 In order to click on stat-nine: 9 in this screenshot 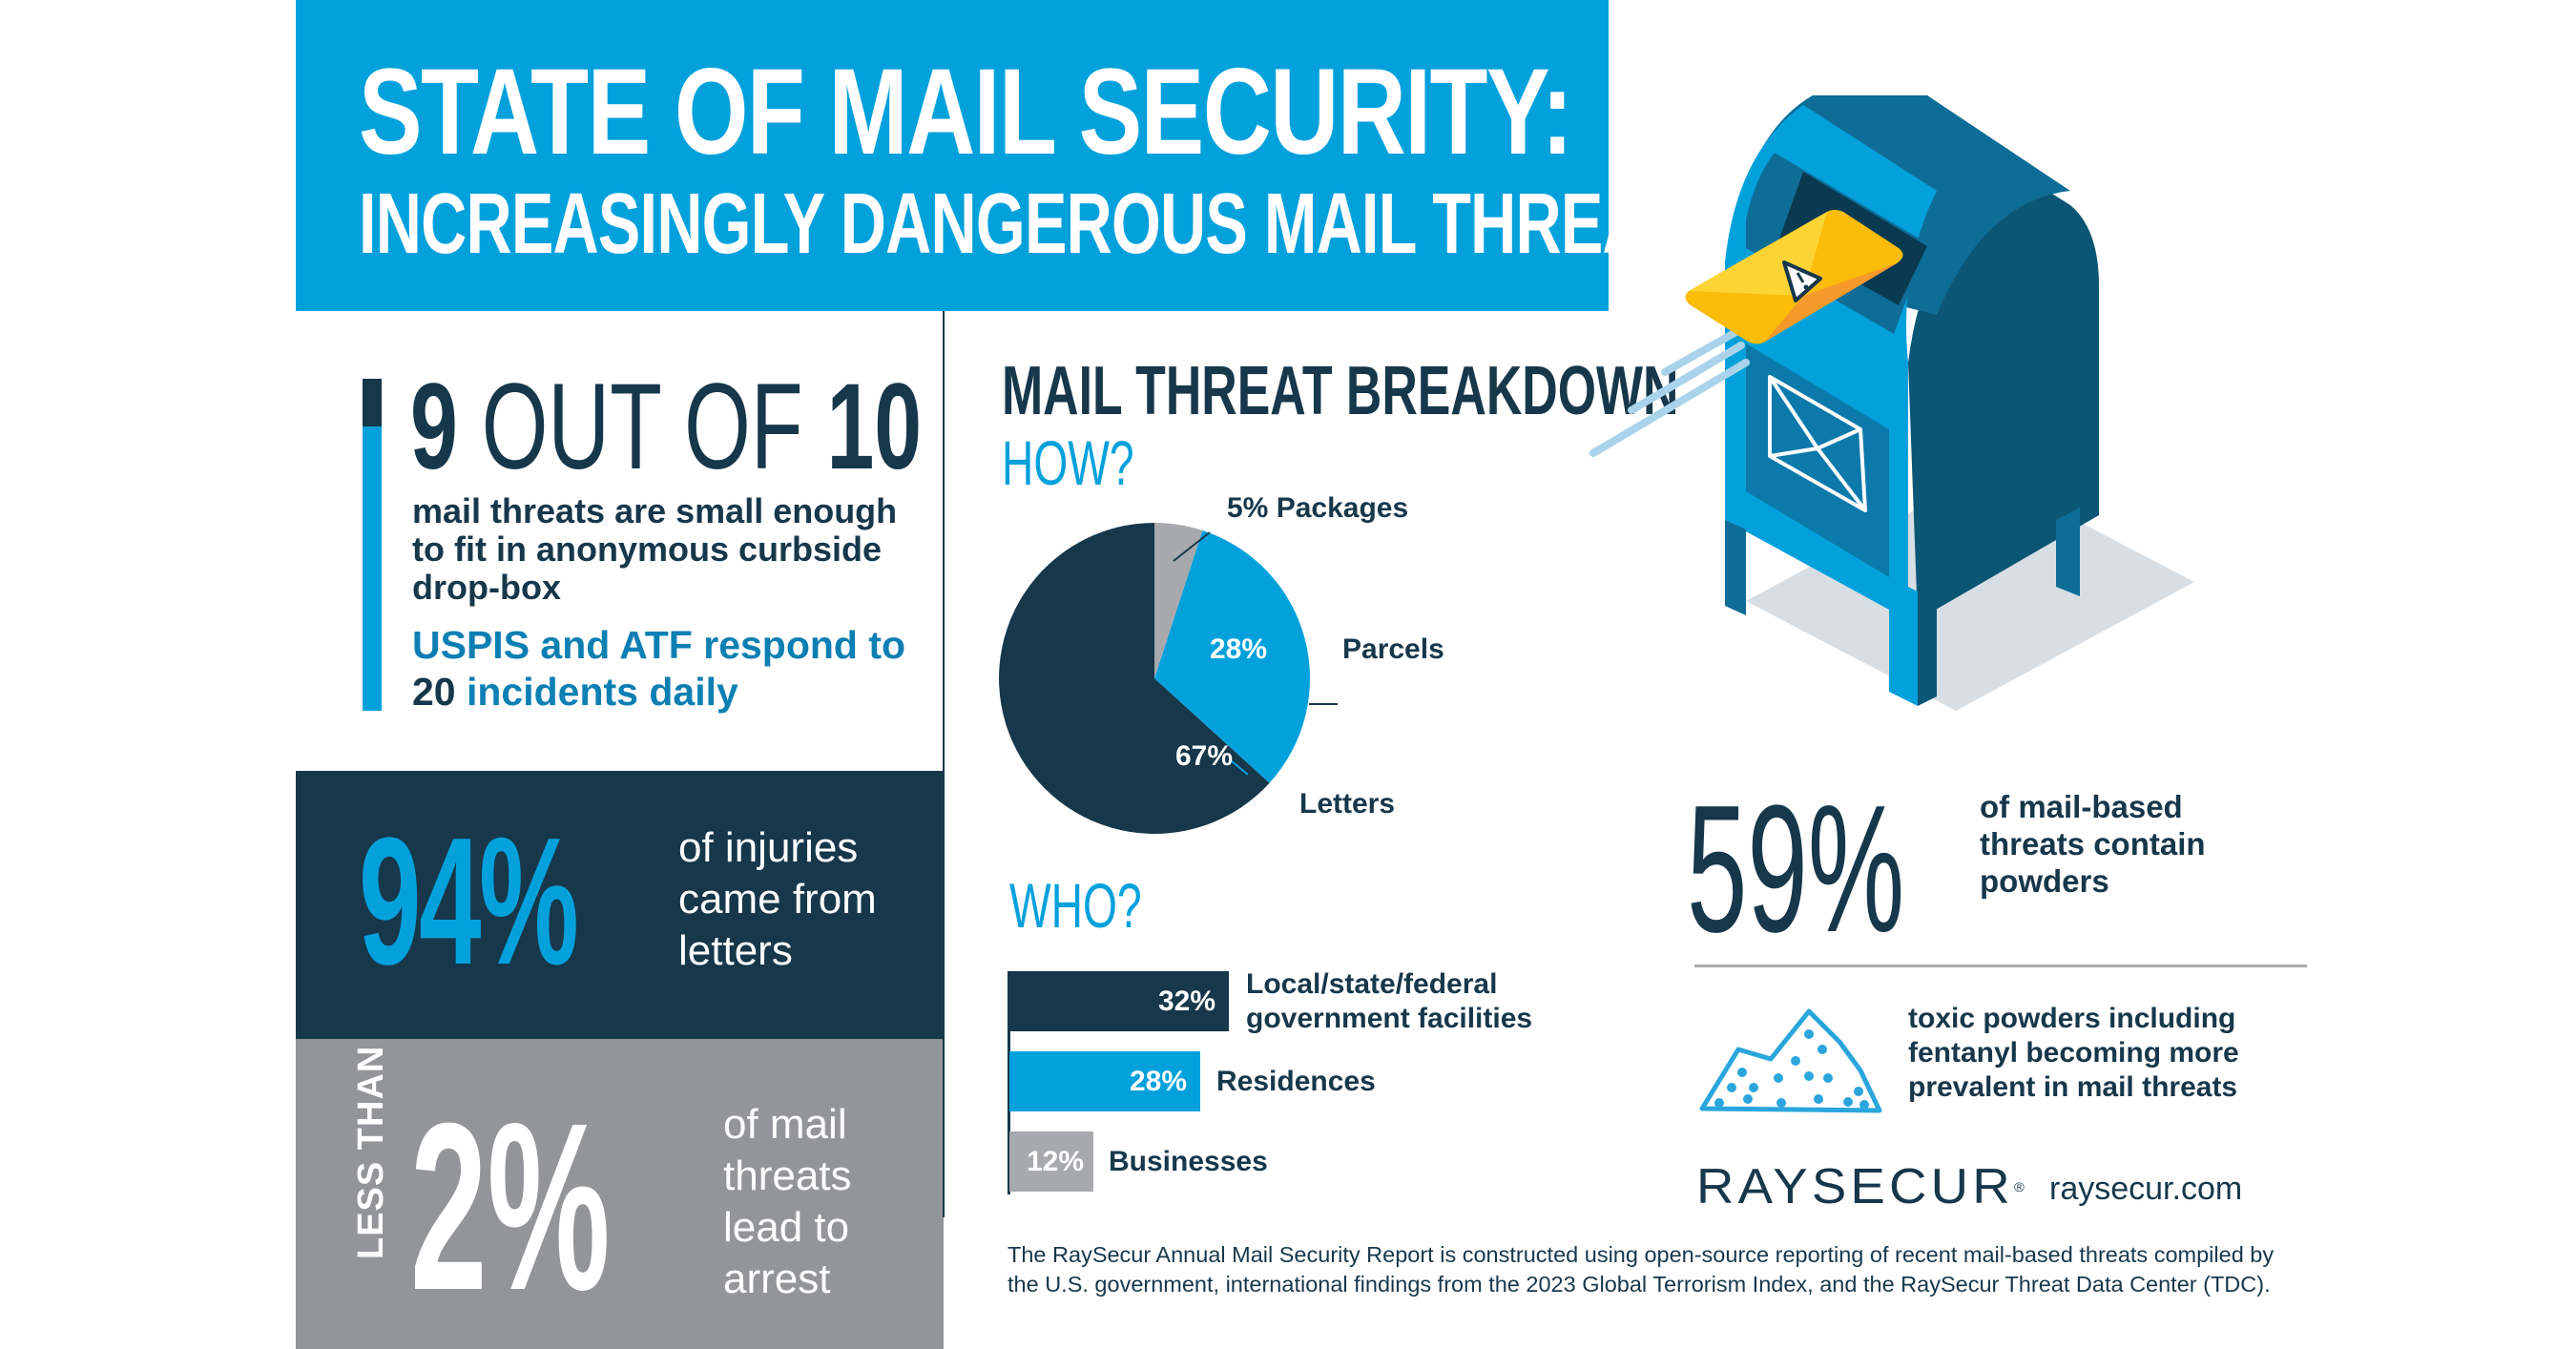, I will do `click(434, 427)`.